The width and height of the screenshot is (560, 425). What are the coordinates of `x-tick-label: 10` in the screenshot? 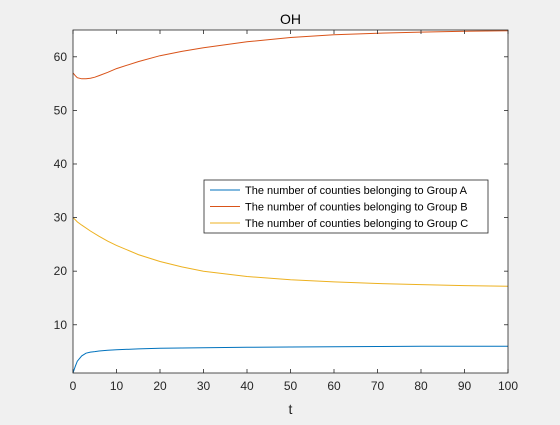 It's located at (117, 386).